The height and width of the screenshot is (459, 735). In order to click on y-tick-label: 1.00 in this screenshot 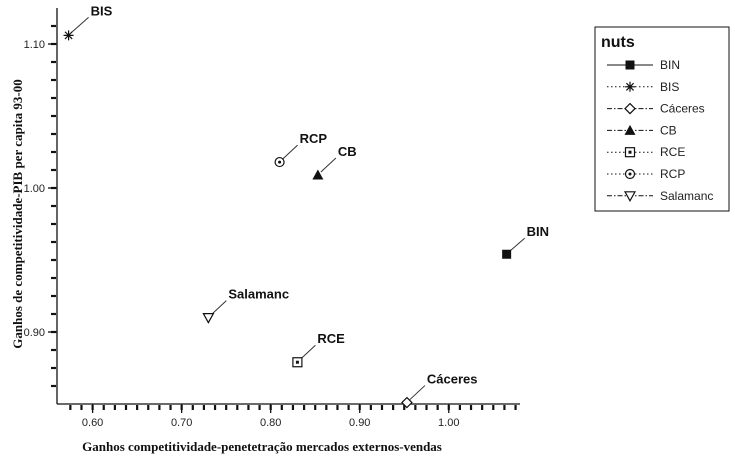, I will do `click(34, 189)`.